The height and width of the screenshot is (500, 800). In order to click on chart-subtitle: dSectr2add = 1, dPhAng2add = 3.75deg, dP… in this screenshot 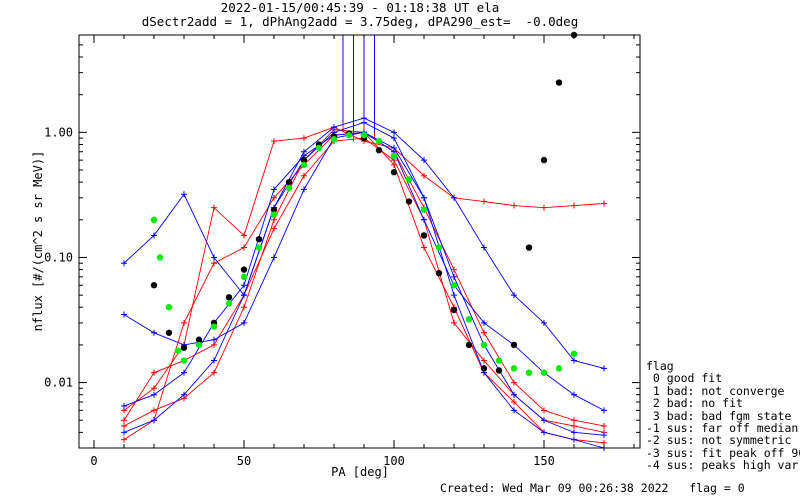, I will do `click(360, 21)`.